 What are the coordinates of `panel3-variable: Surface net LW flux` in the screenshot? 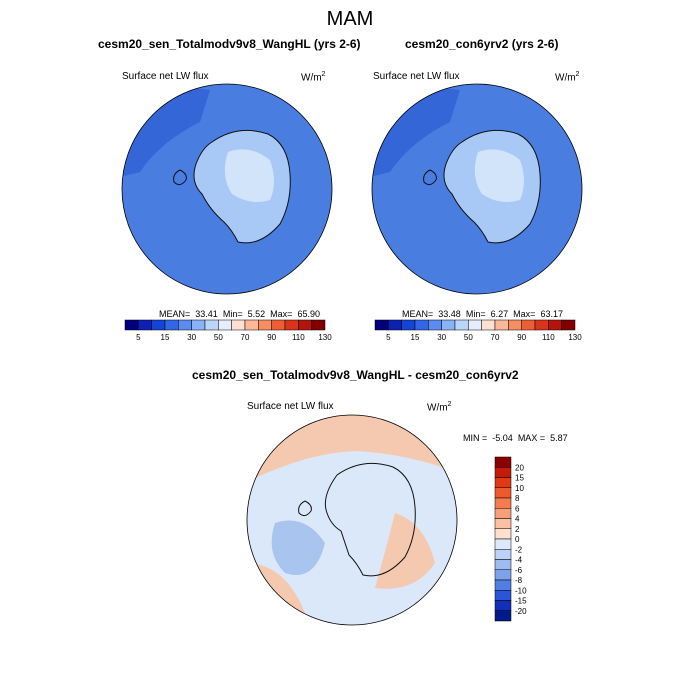 It's located at (290, 406).